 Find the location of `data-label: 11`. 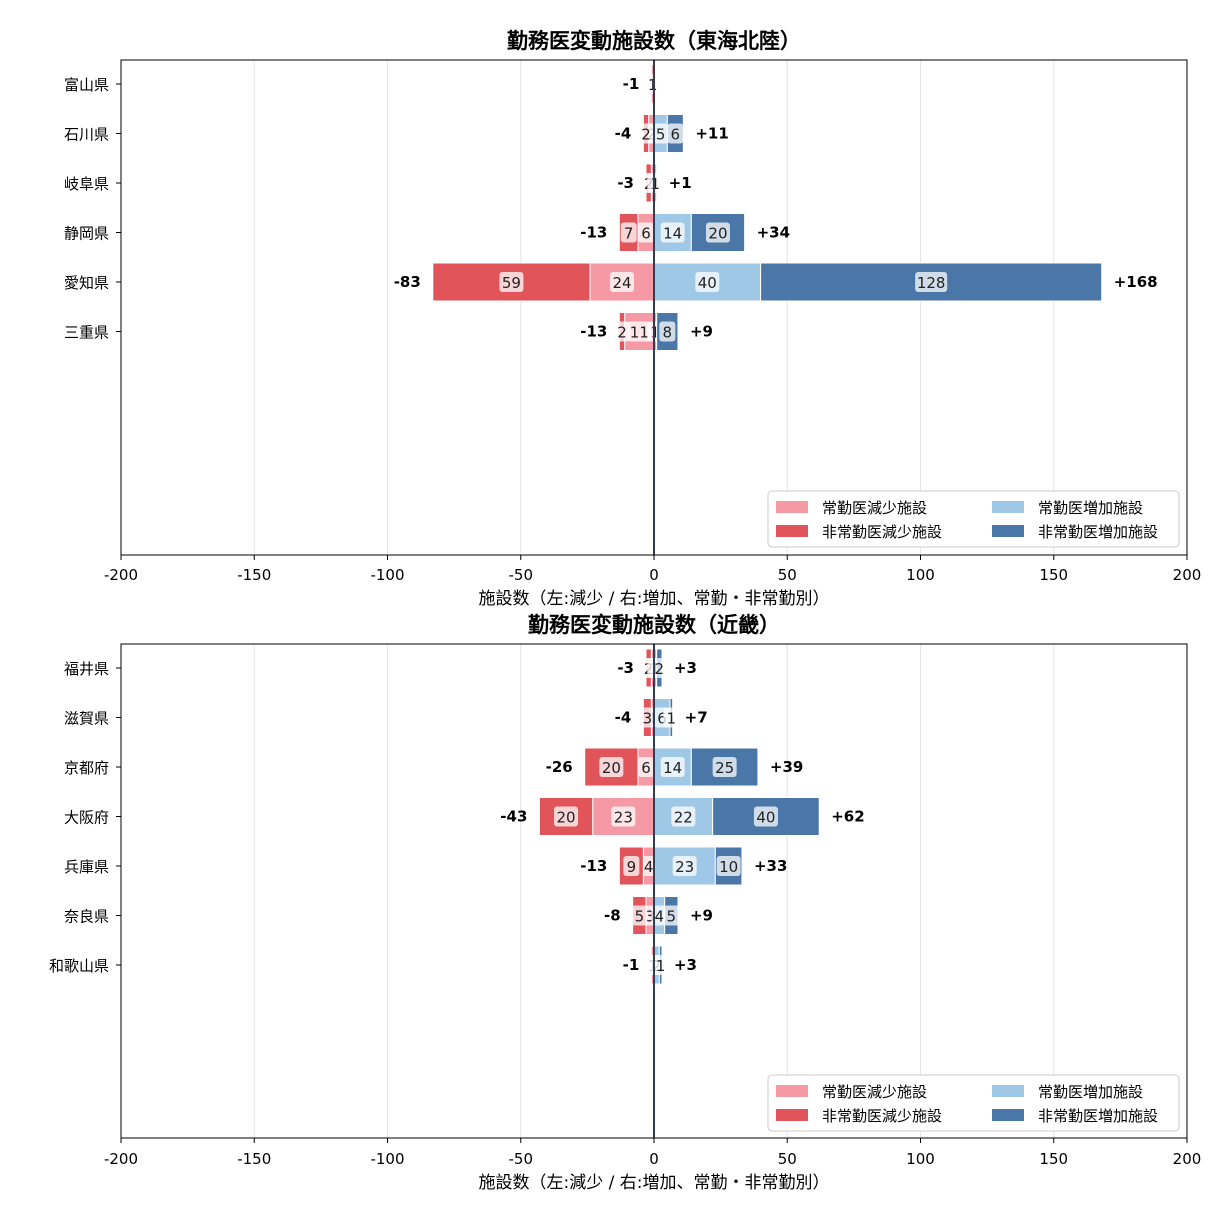

data-label: 11 is located at coordinates (639, 333).